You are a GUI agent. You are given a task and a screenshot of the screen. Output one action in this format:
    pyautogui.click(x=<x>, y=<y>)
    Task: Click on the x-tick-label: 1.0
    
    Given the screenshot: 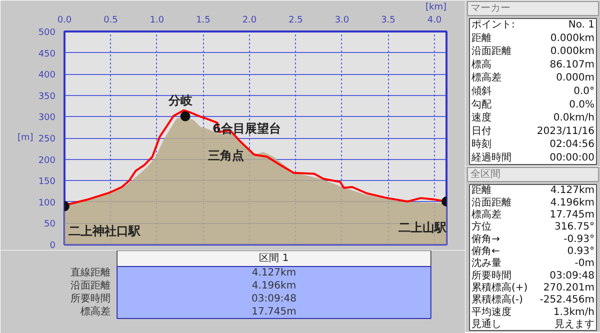 What is the action you would take?
    pyautogui.click(x=157, y=21)
    